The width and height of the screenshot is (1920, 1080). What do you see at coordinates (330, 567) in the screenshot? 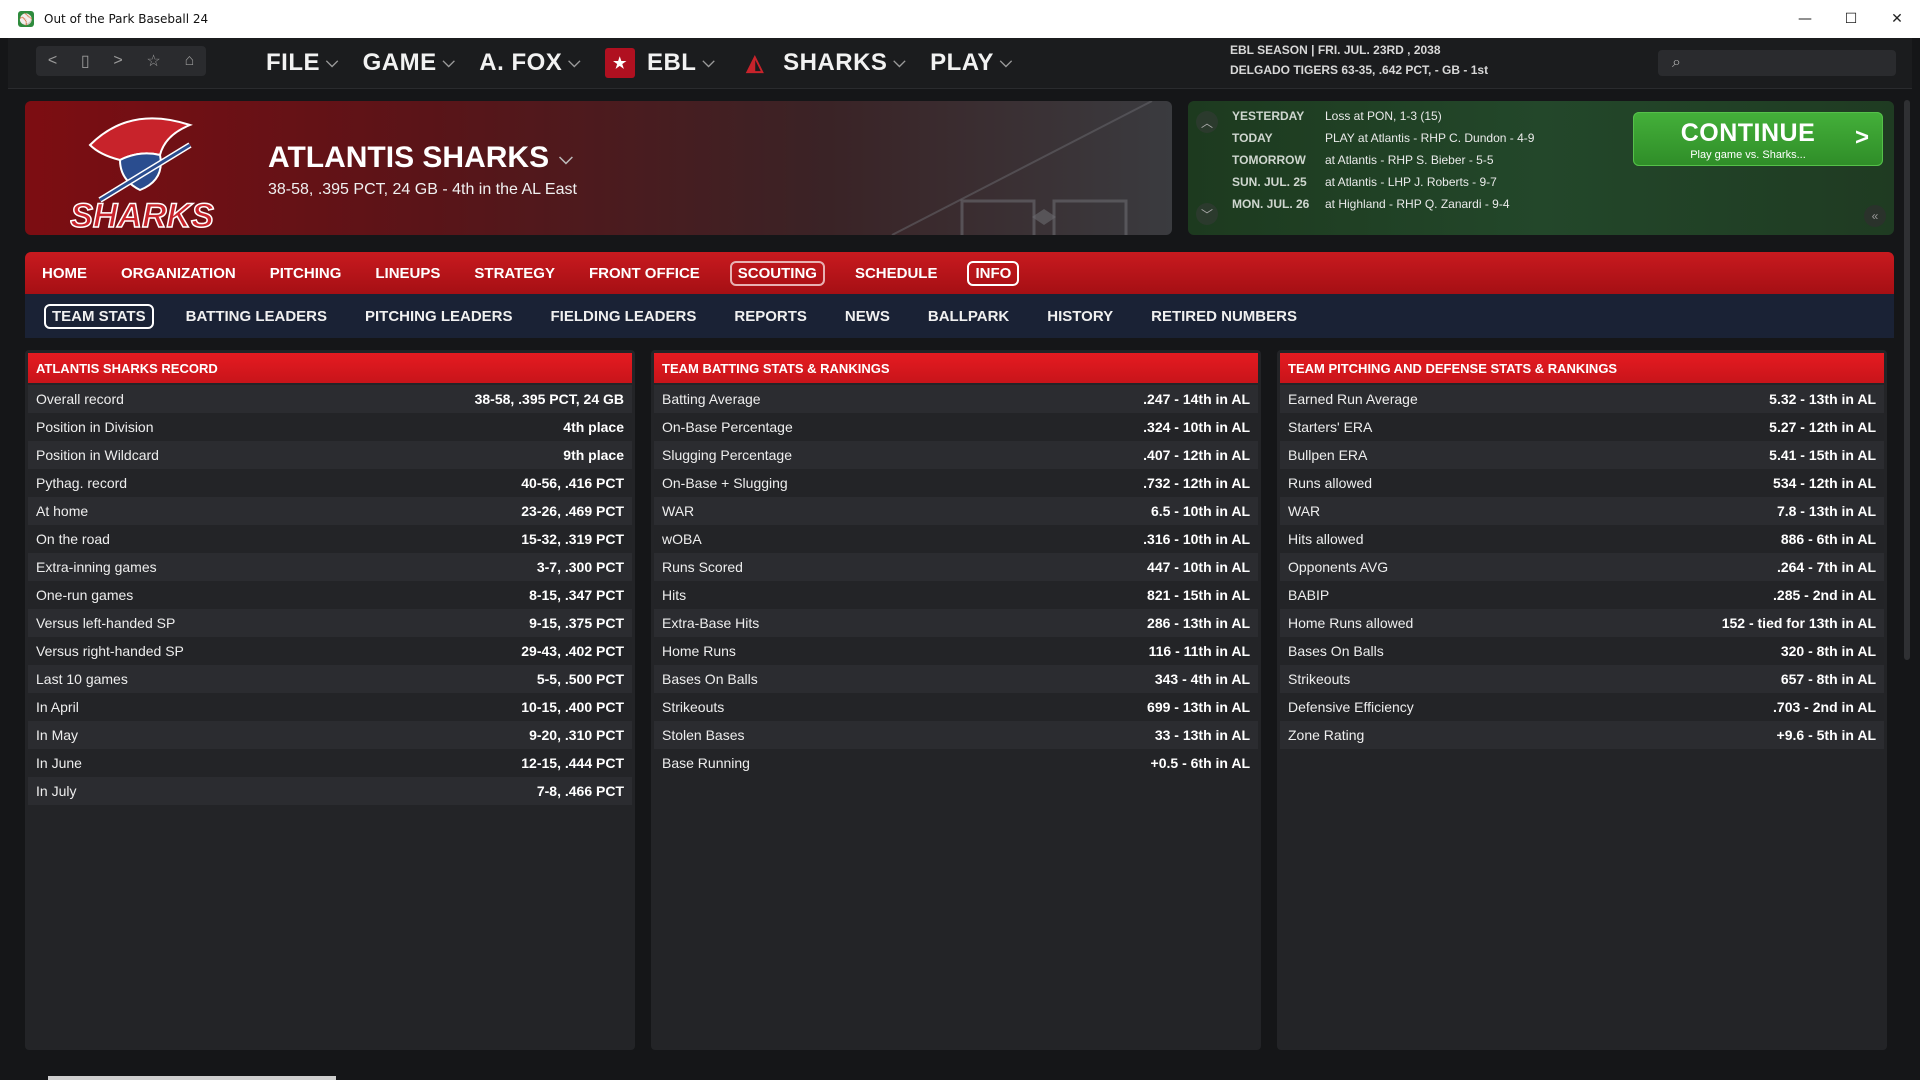
I see `stat-row: Extra-inning games 3-7, .300 PCT` at bounding box center [330, 567].